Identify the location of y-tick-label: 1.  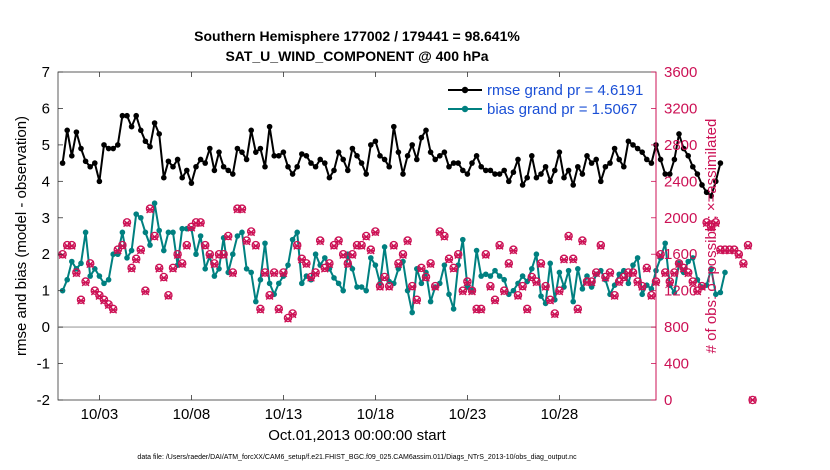
(46, 291).